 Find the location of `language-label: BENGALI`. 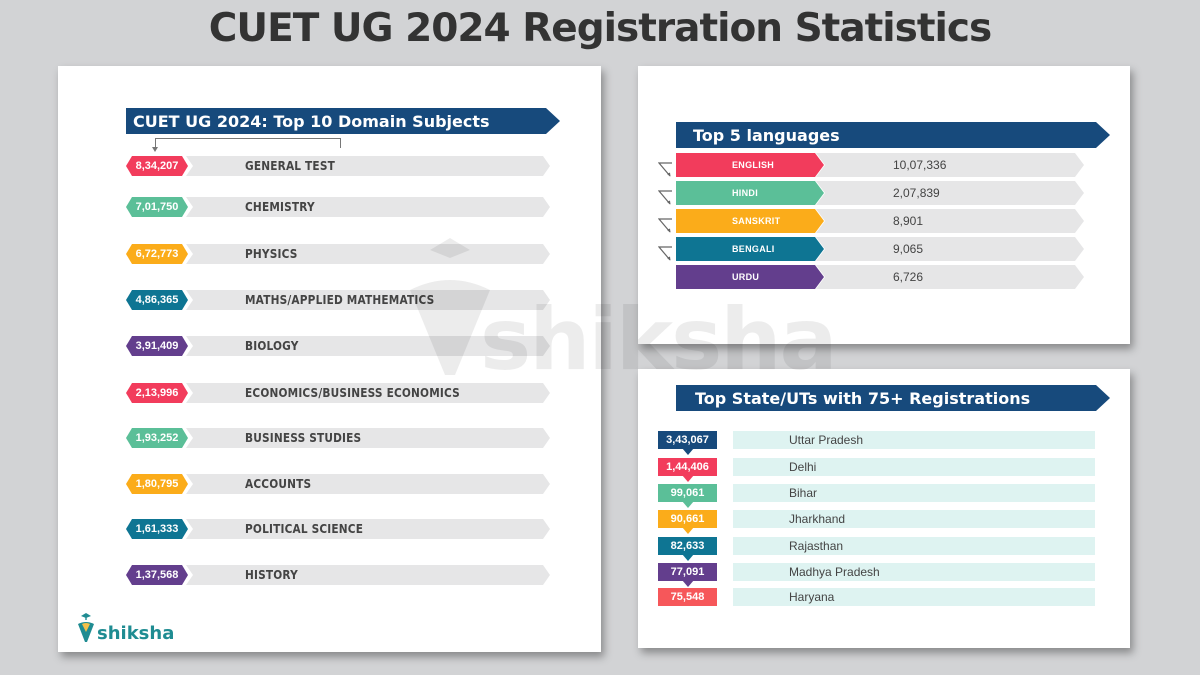

language-label: BENGALI is located at coordinates (750, 249).